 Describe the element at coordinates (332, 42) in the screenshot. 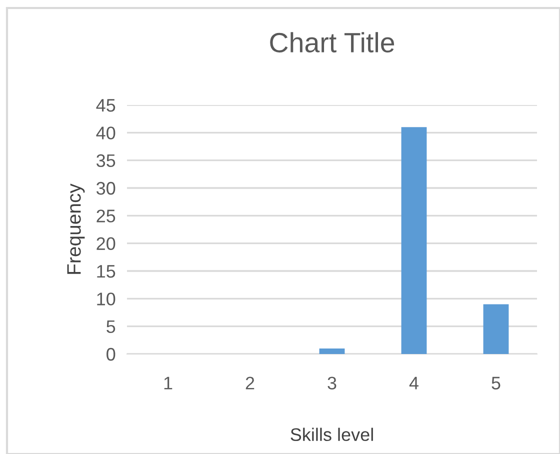

I see `chart-title: Chart Title` at that location.